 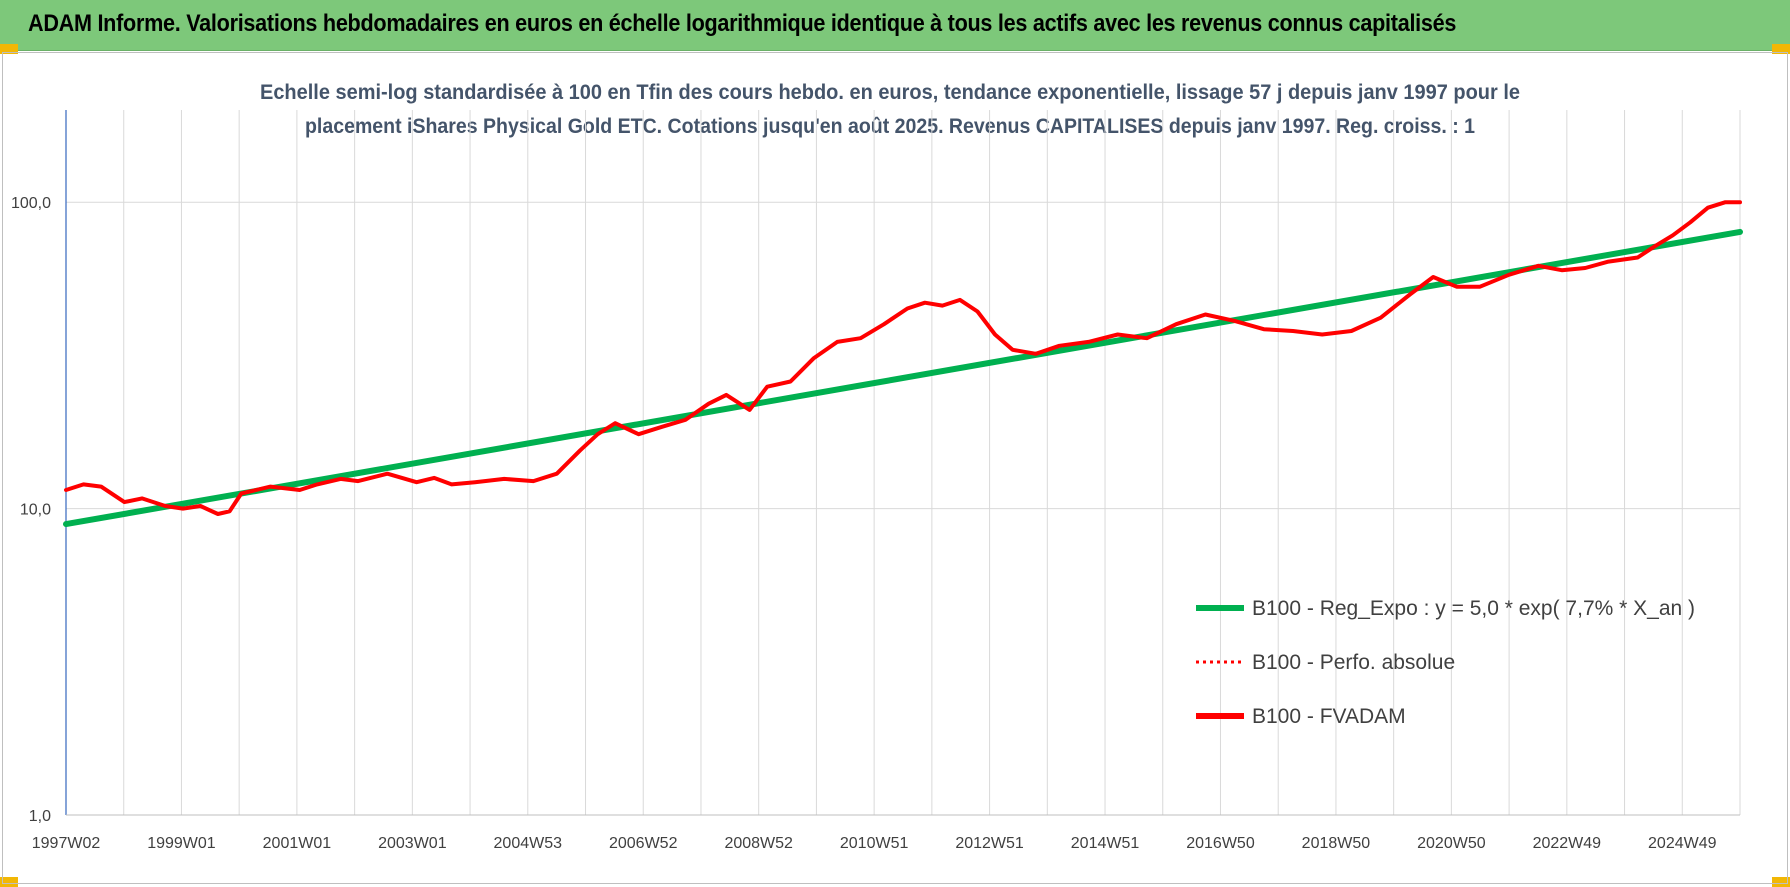 What do you see at coordinates (1781, 882) in the screenshot?
I see `corner-marker-bottom-right` at bounding box center [1781, 882].